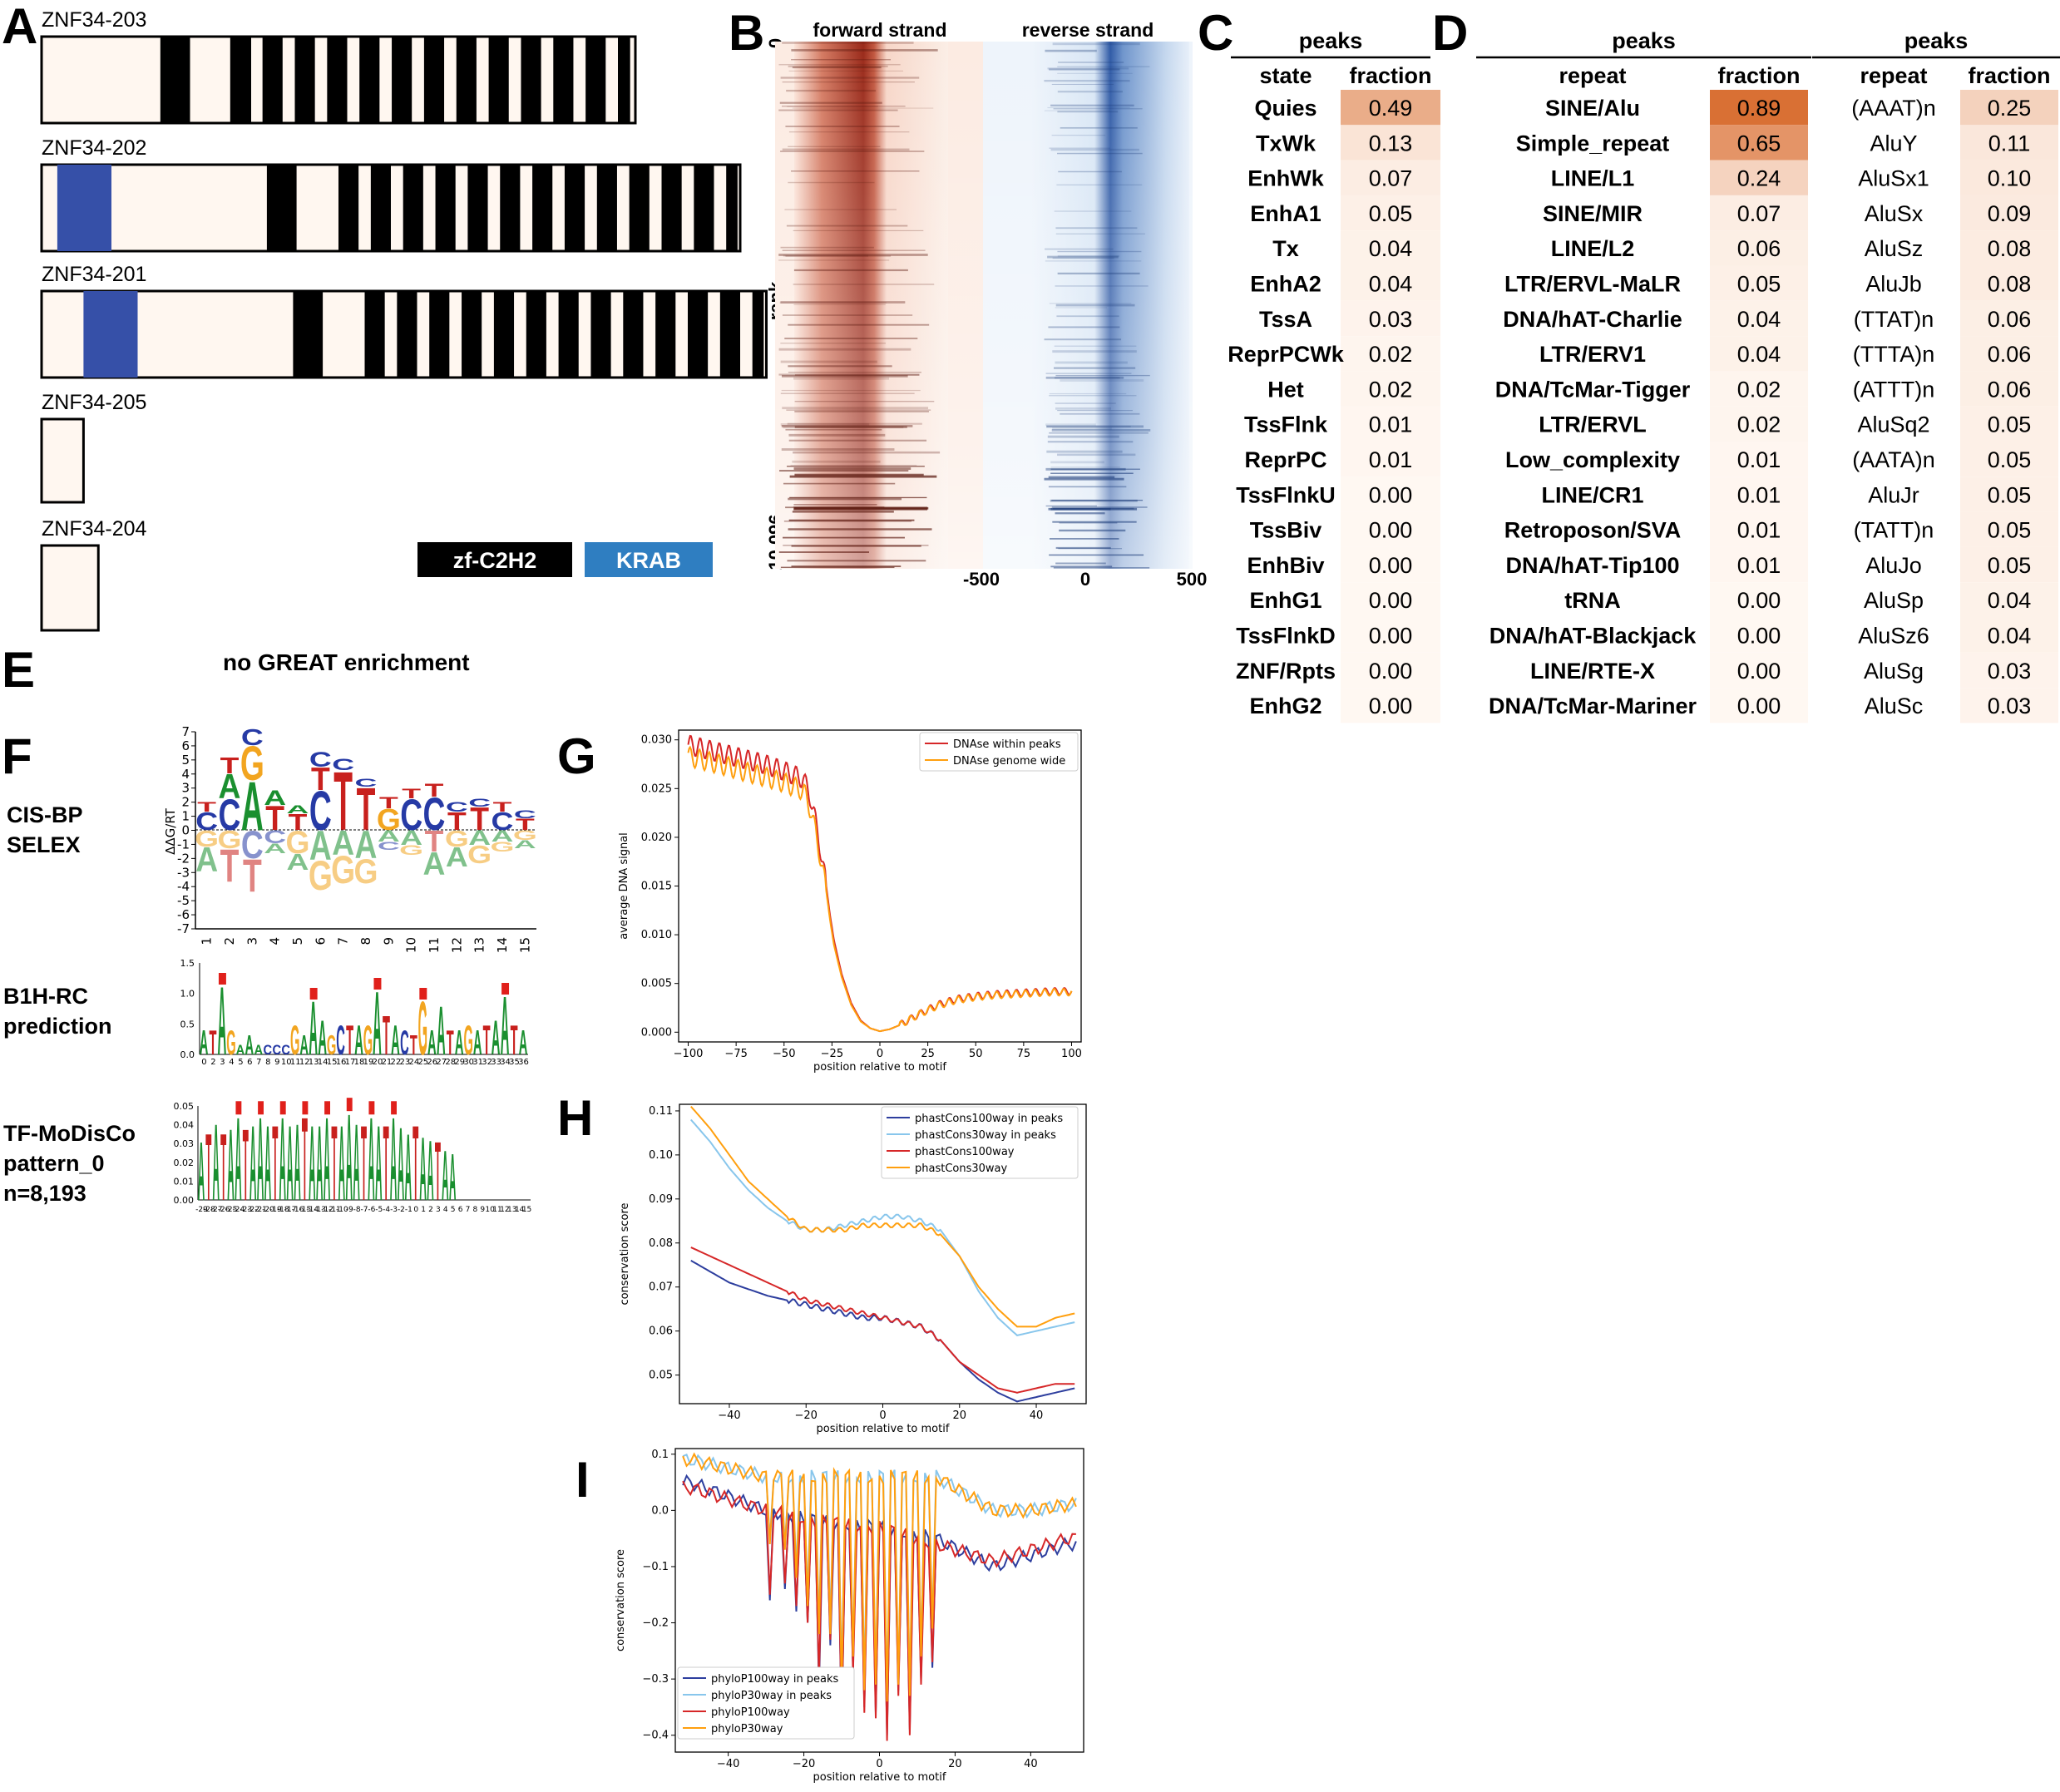  Describe the element at coordinates (1759, 530) in the screenshot. I see `fraction-value: 0.01` at that location.